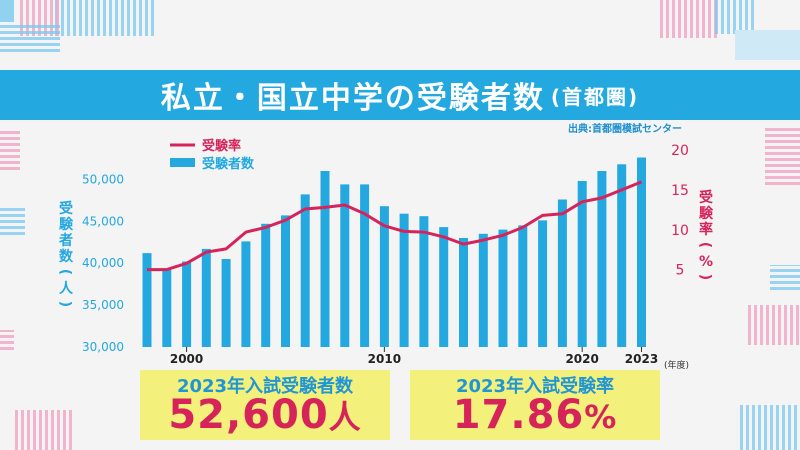 The height and width of the screenshot is (450, 800). I want to click on stat-unit-applicants: 人, so click(345, 417).